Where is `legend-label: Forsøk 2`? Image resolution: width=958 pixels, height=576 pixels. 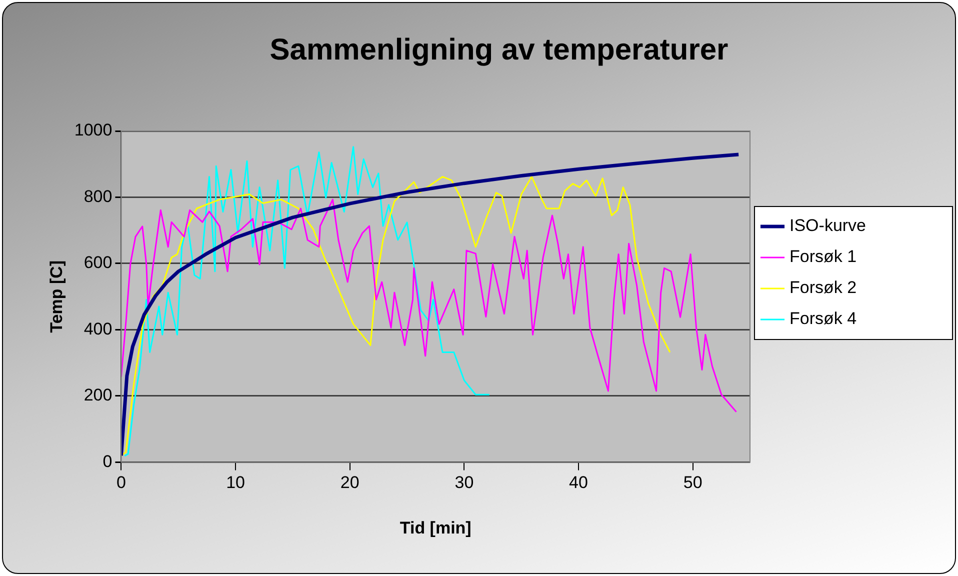 legend-label: Forsøk 2 is located at coordinates (823, 288).